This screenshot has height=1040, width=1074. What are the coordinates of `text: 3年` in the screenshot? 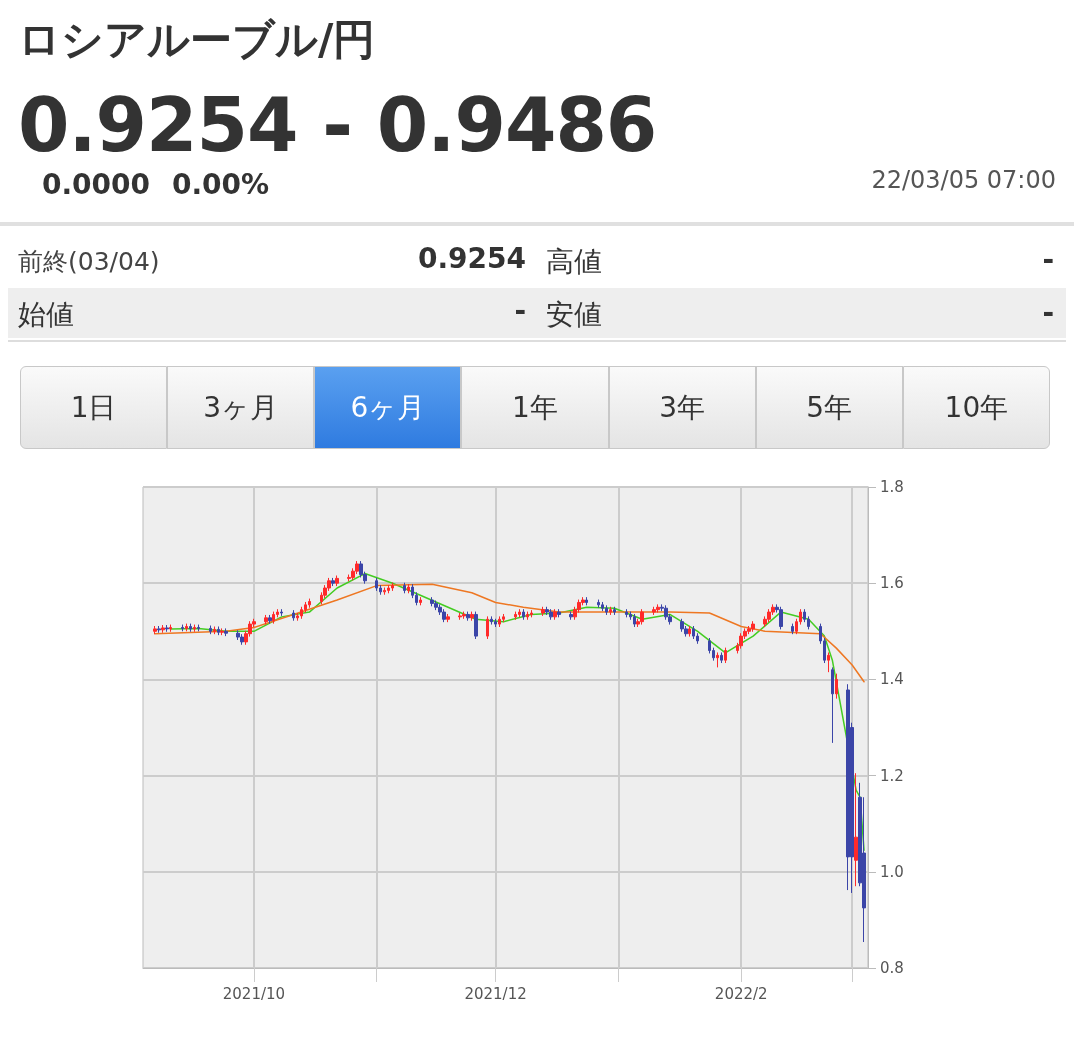 It's located at (682, 407).